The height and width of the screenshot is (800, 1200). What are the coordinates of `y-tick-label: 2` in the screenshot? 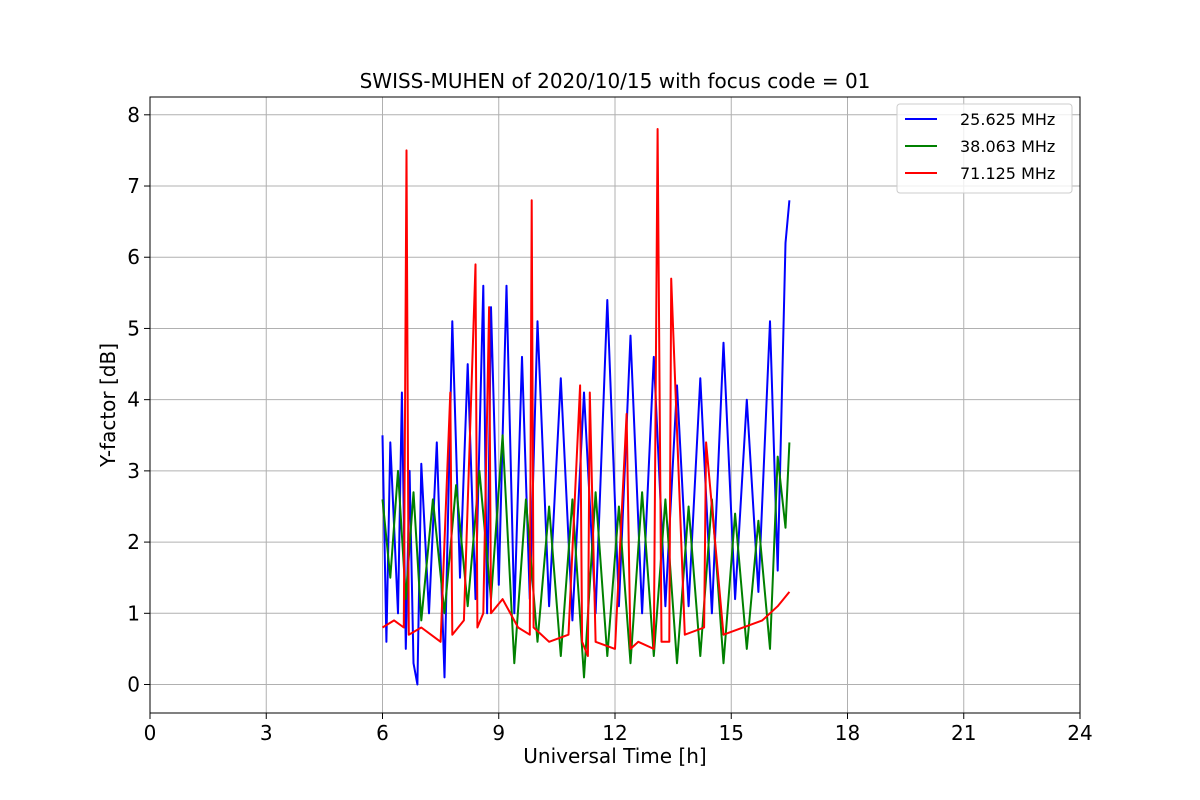 It's located at (133, 542).